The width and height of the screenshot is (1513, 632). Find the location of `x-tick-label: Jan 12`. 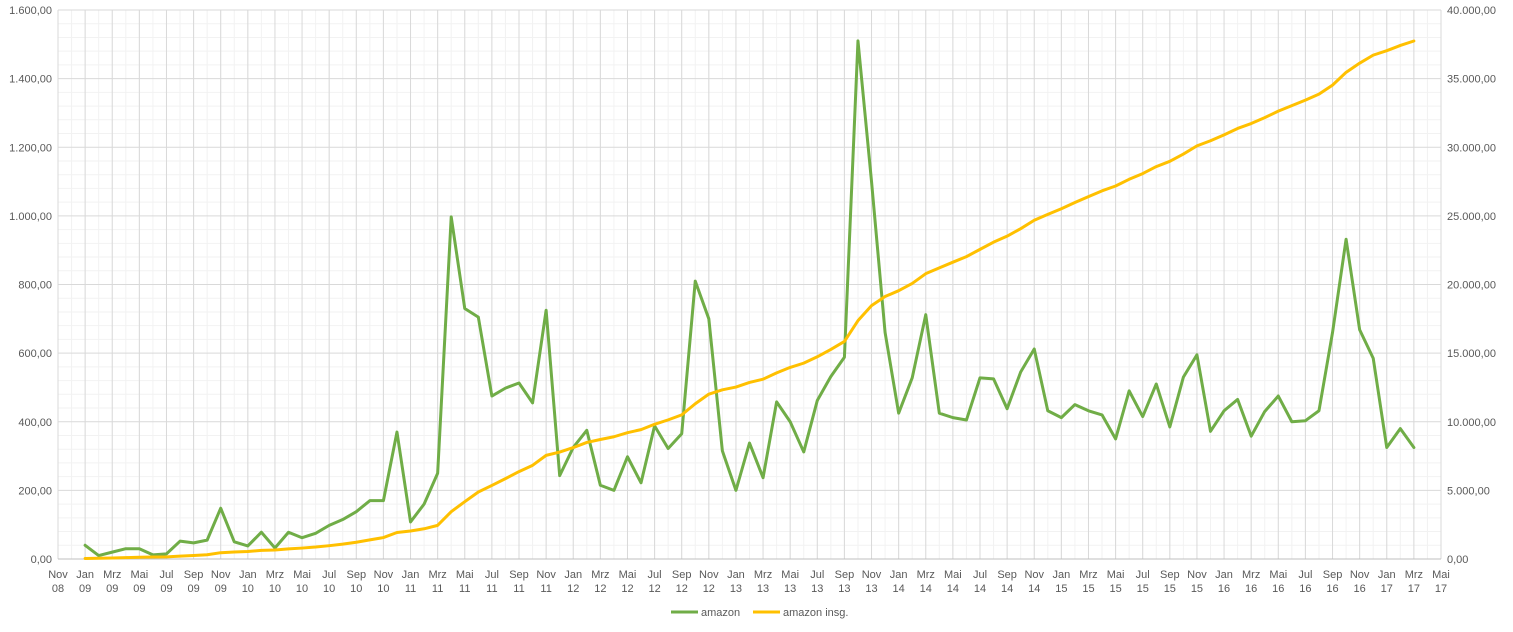

x-tick-label: Jan 12 is located at coordinates (573, 582).